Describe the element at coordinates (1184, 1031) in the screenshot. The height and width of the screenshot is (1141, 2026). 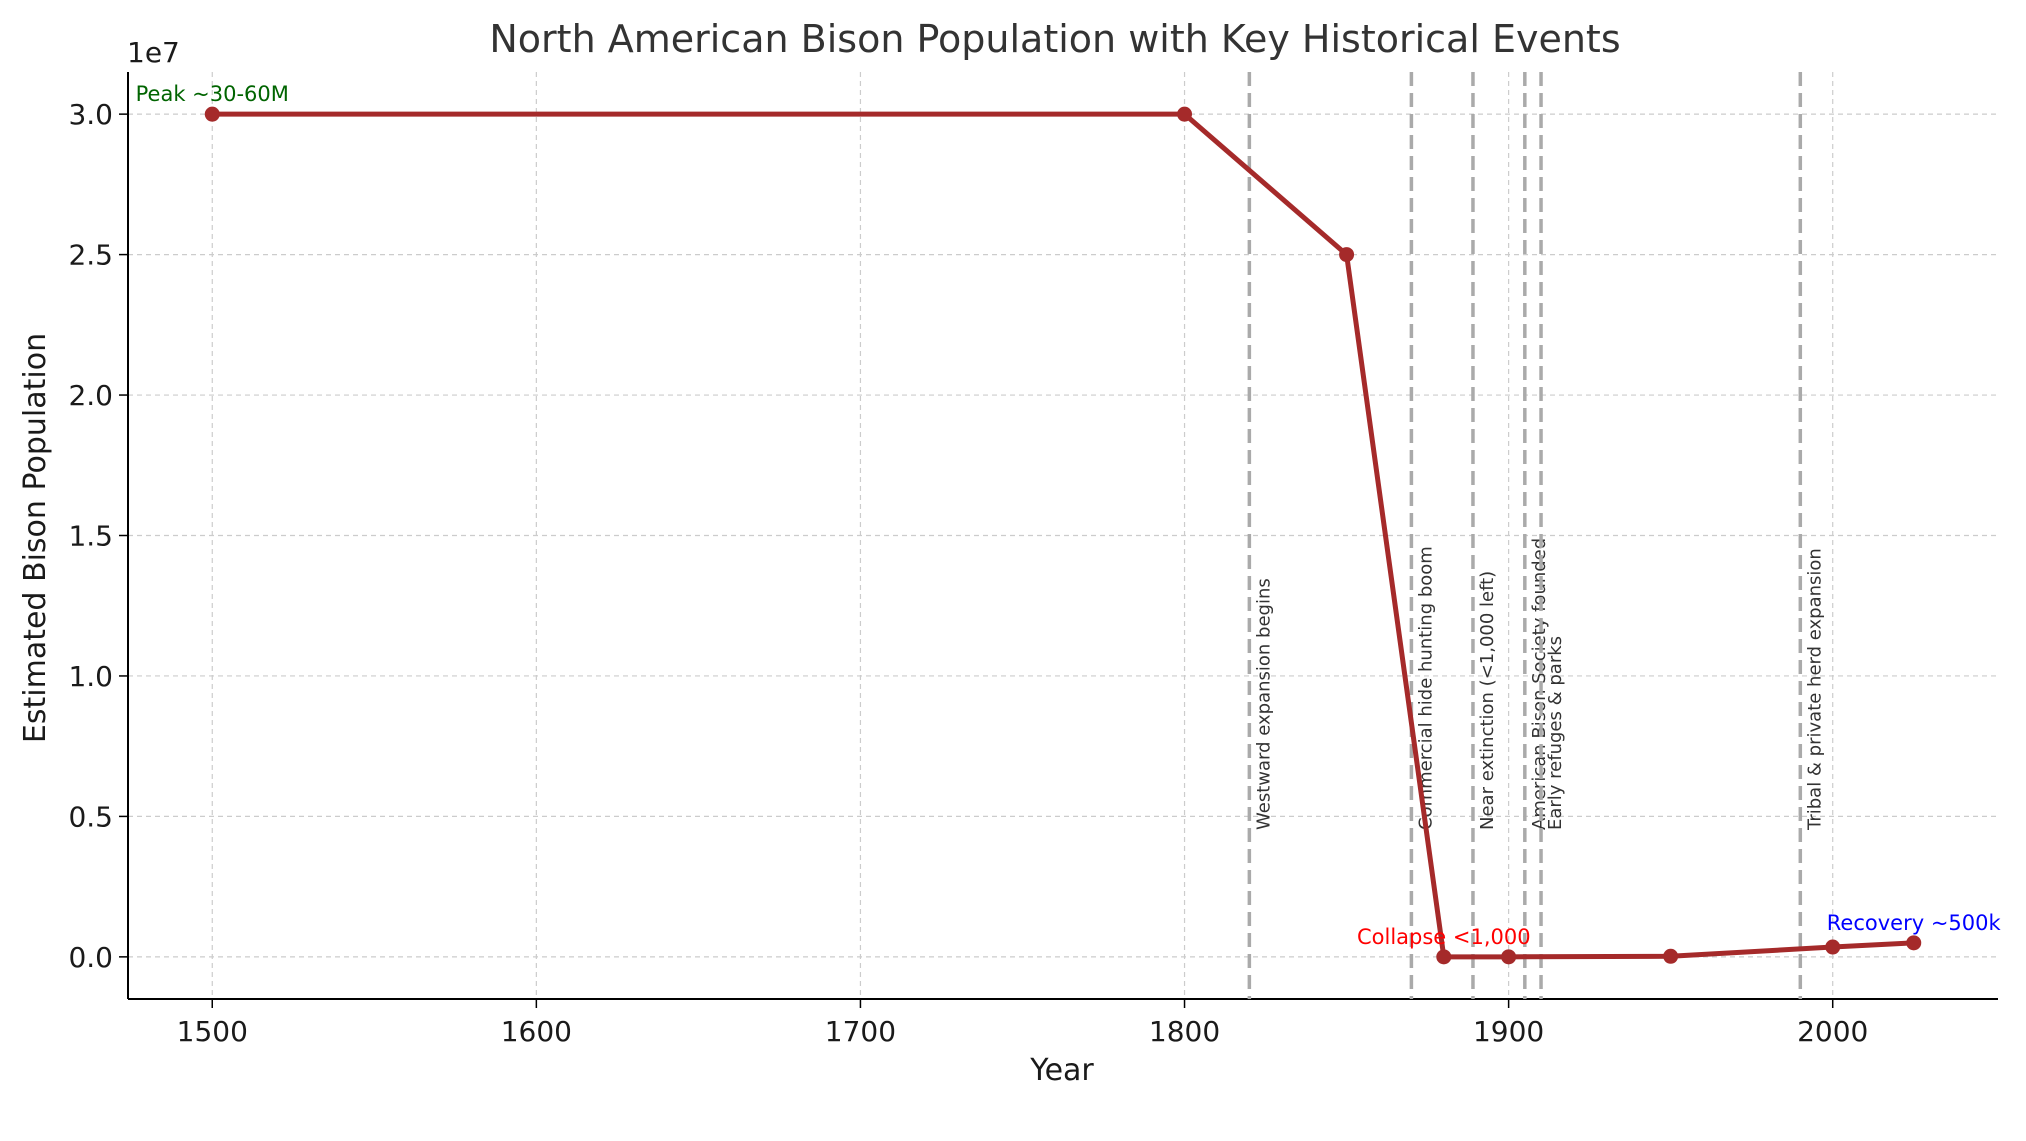
I see `x-tick-label: 1800` at that location.